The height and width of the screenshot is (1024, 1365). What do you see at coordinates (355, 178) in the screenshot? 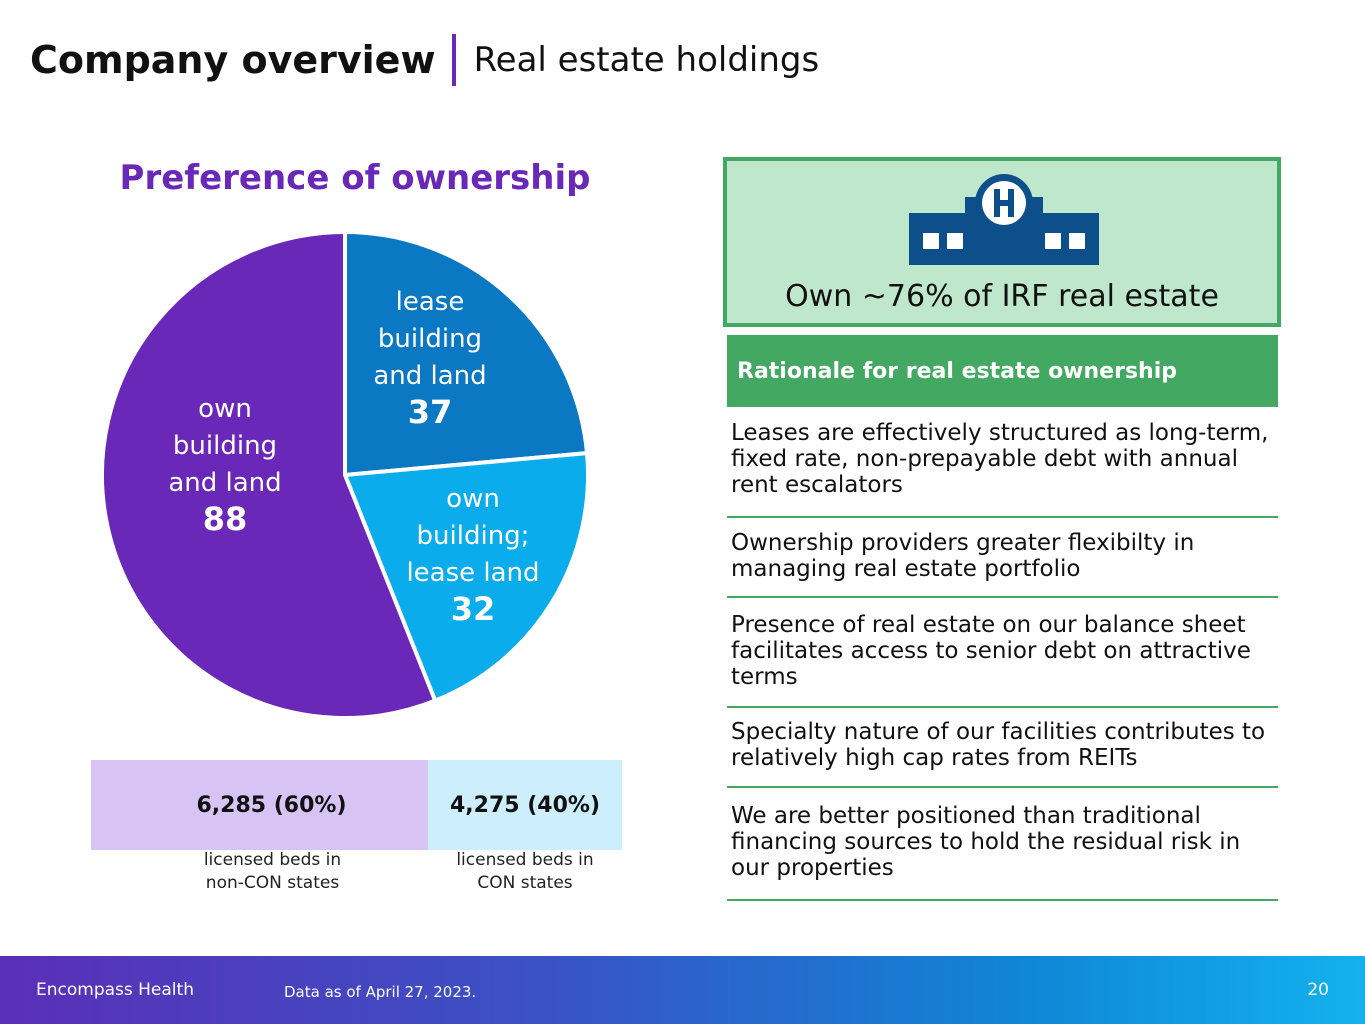
I see `chart-title: Preference of ownership` at bounding box center [355, 178].